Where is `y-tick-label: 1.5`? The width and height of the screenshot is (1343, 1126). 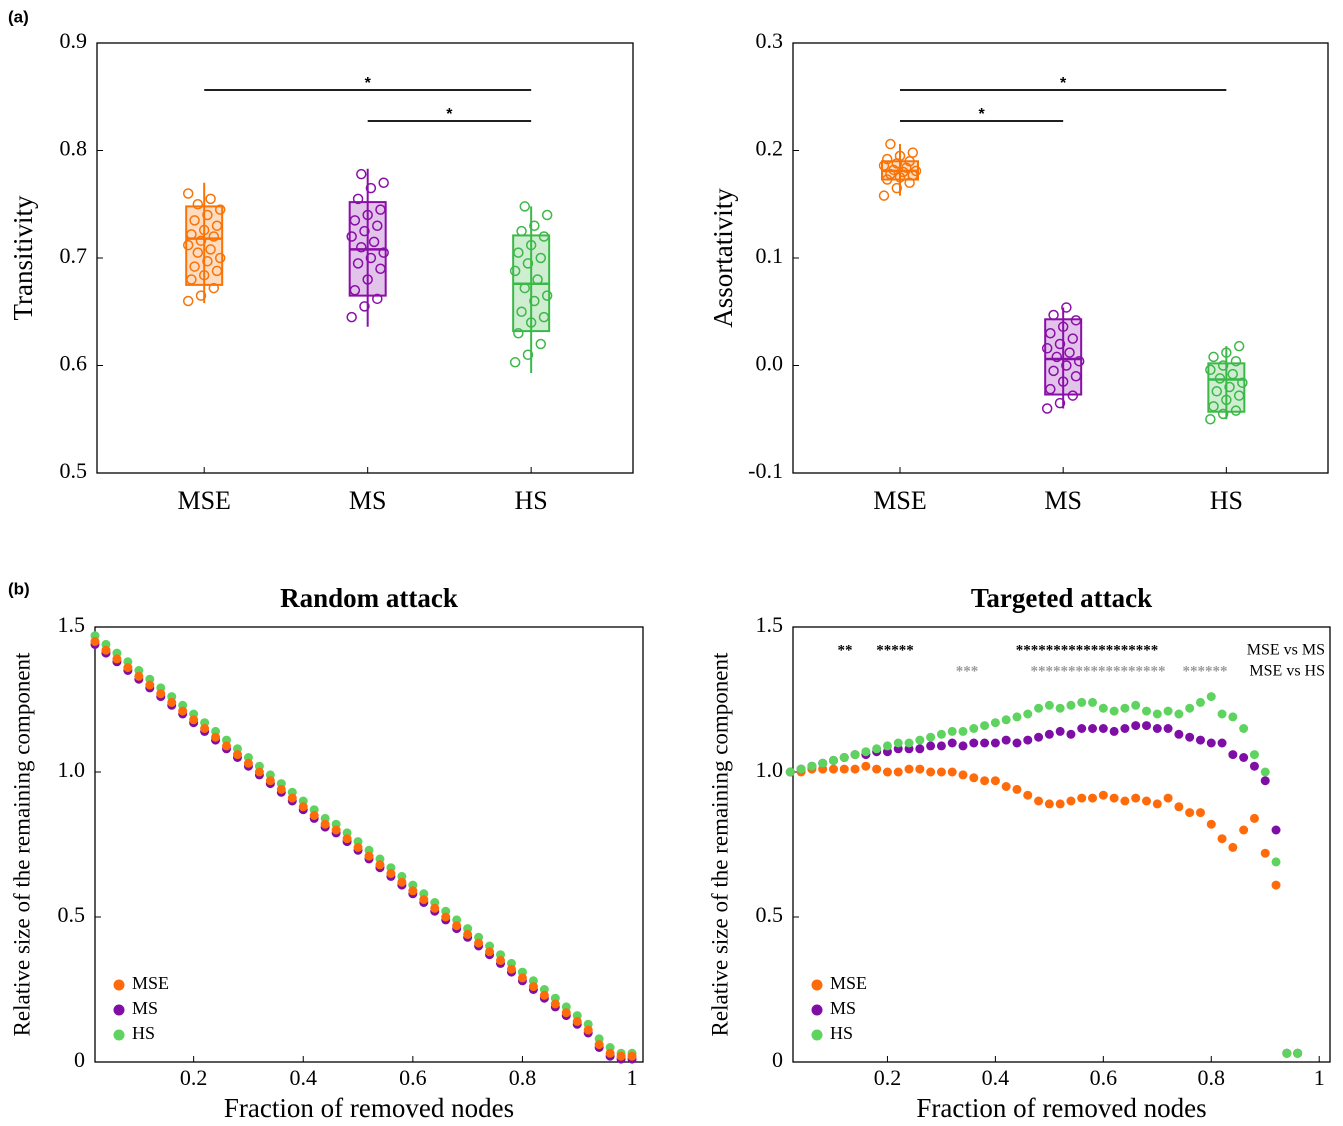 y-tick-label: 1.5 is located at coordinates (72, 624).